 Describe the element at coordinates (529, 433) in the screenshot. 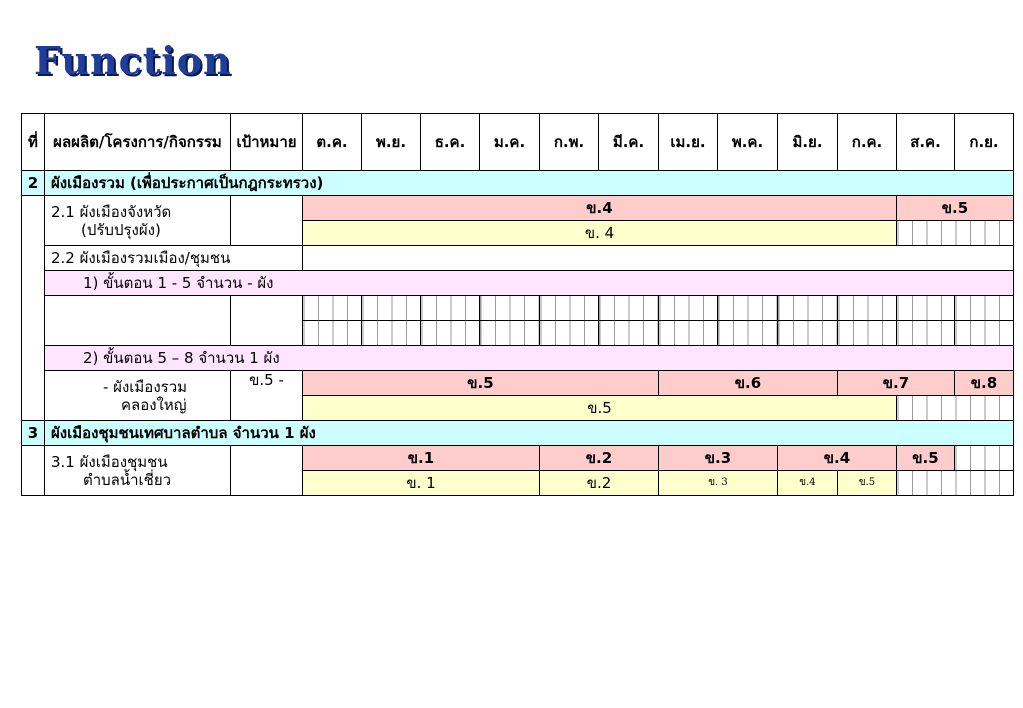

I see `section-title: ผังเมืองชุมชนเทศบาลตำบล จำนวน 1 ผัง` at that location.